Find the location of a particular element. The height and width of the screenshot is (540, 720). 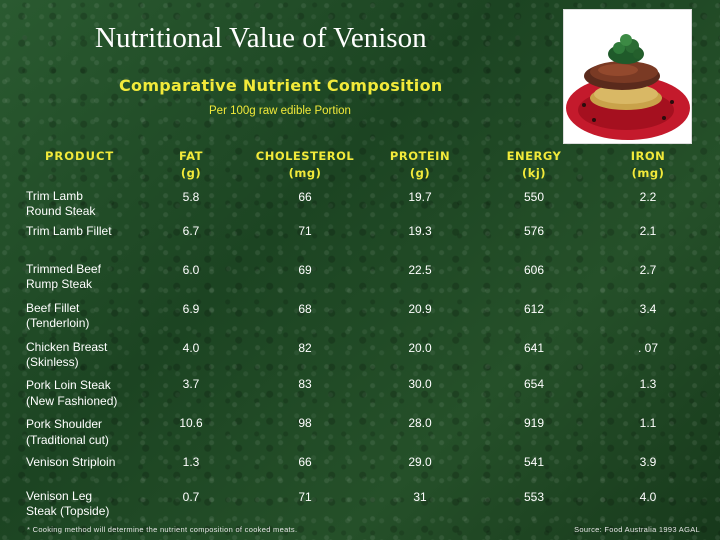

energy-value: 550 is located at coordinates (534, 197).